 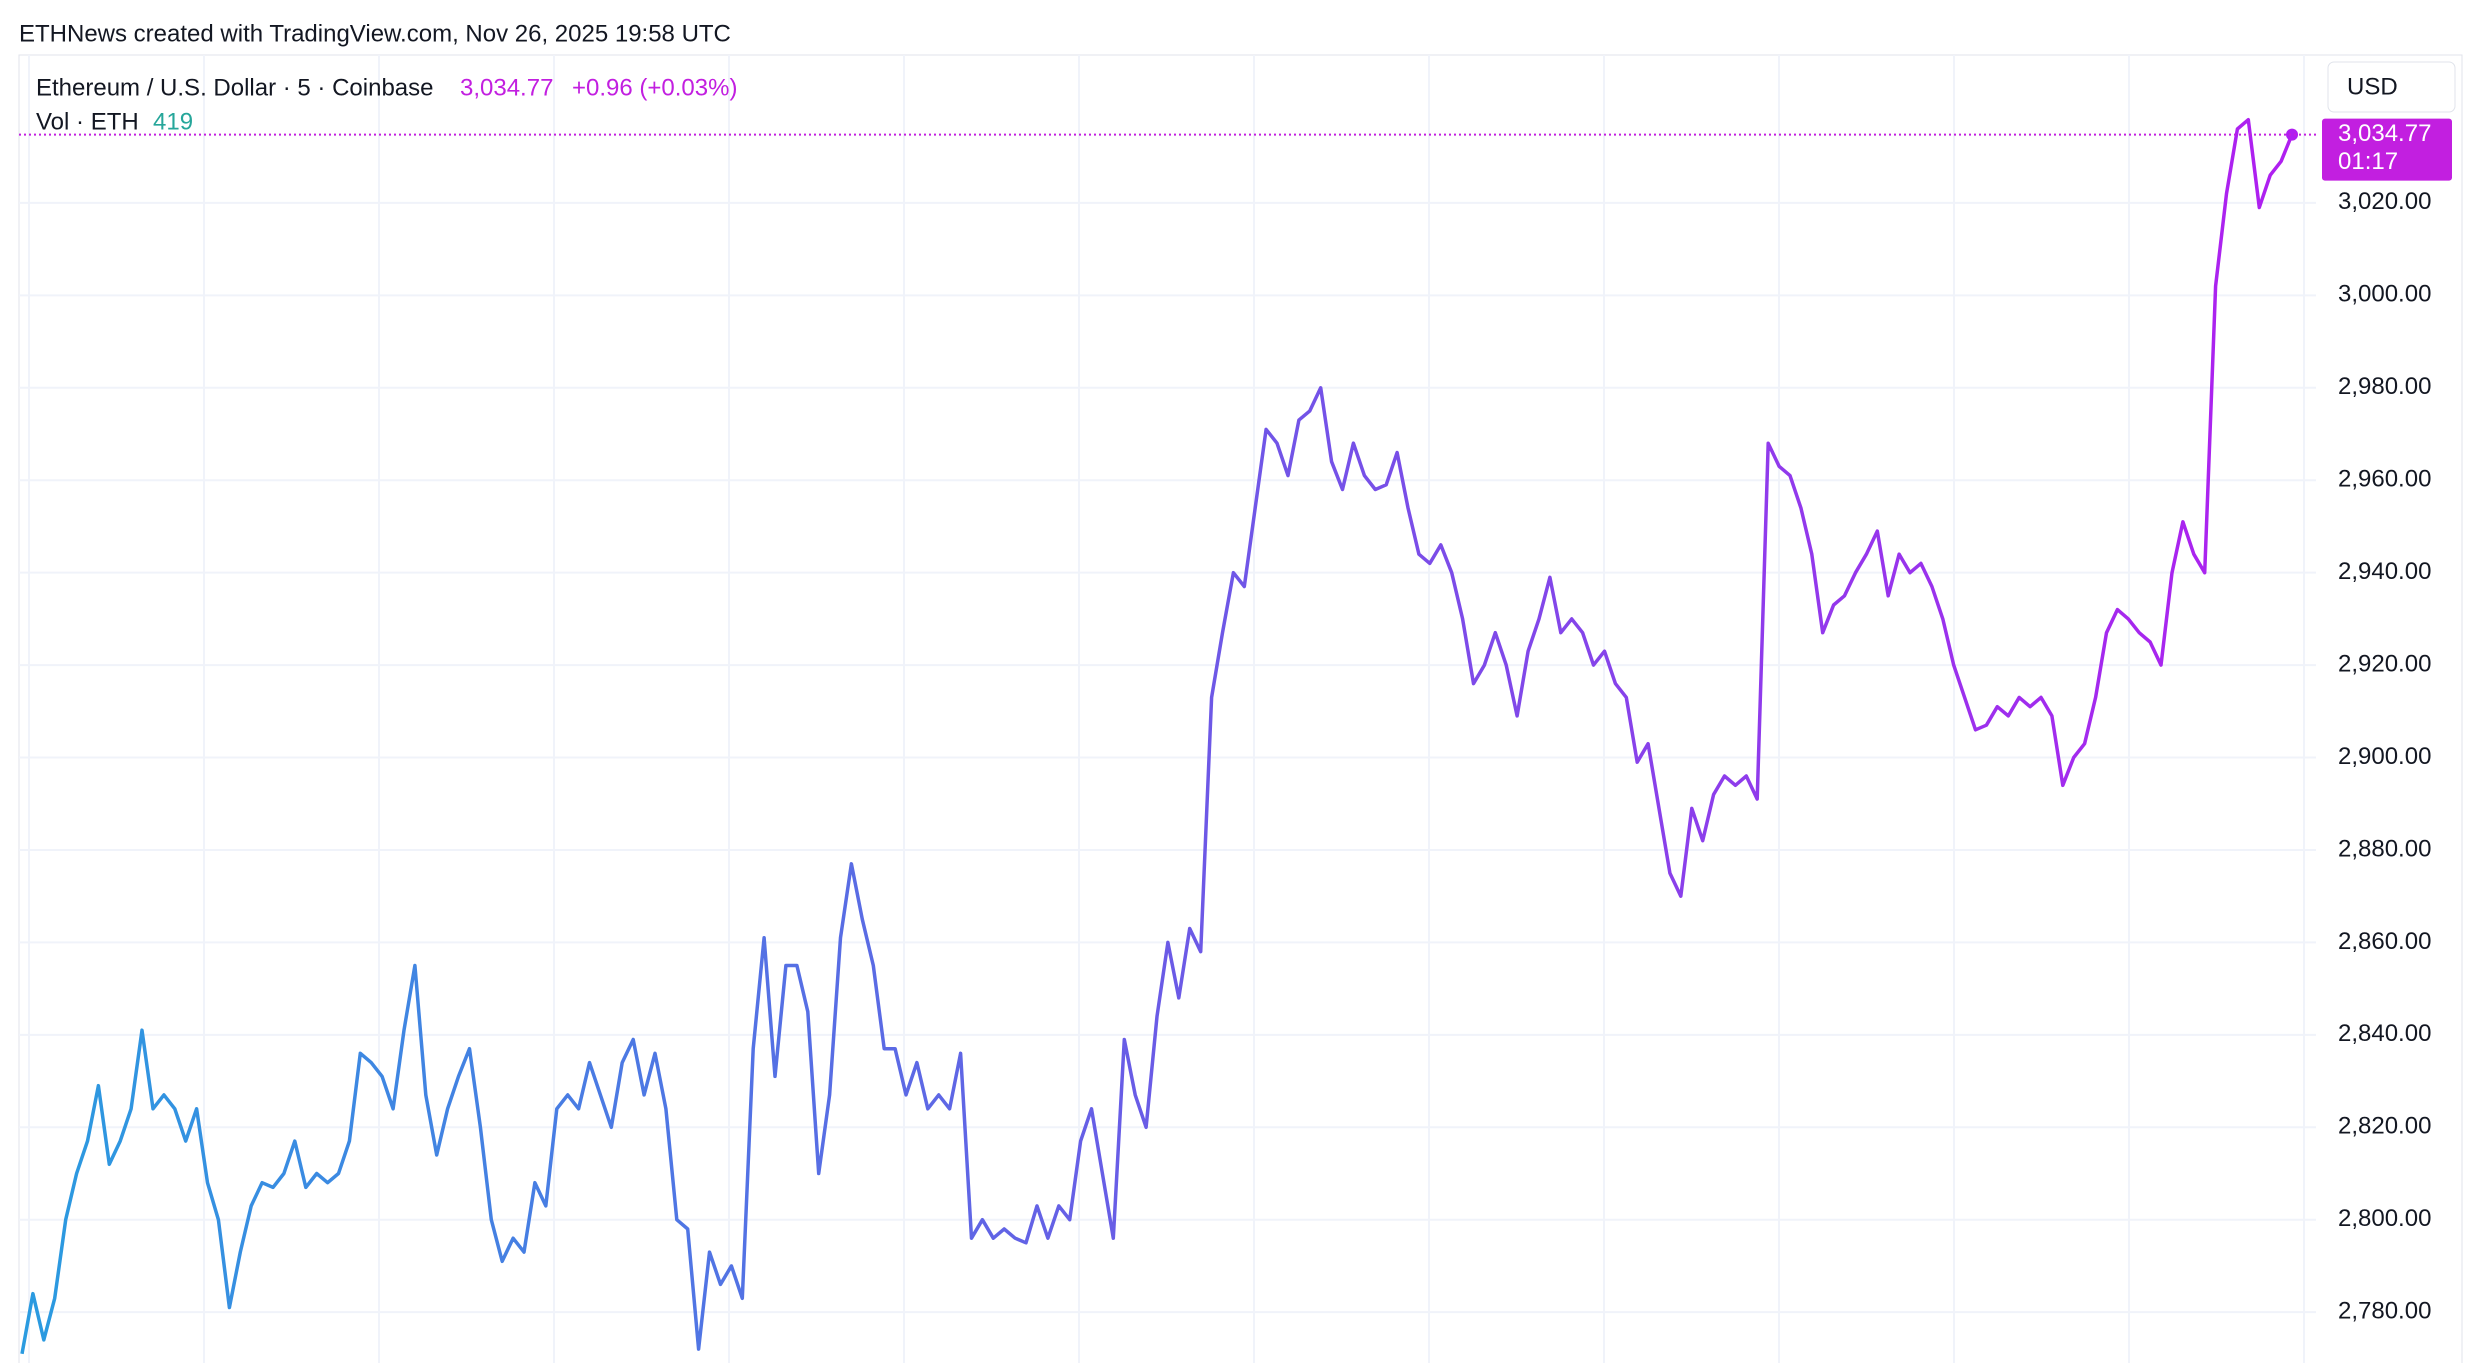 What do you see at coordinates (2292, 134) in the screenshot?
I see `last-point` at bounding box center [2292, 134].